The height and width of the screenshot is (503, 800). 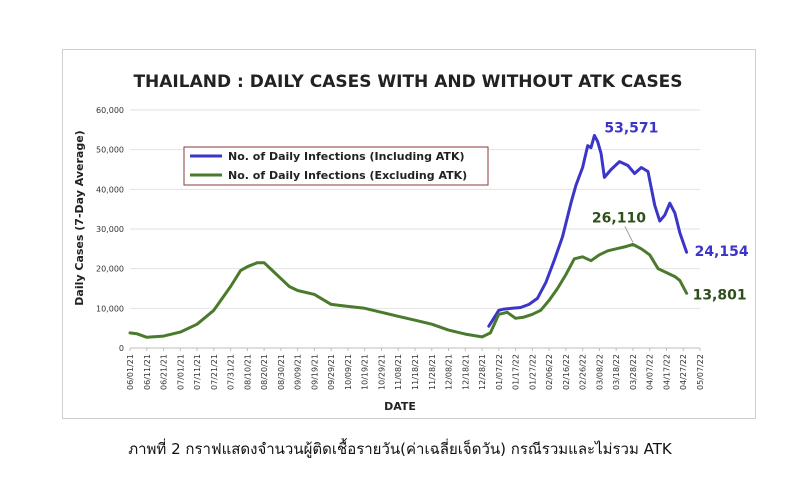 What do you see at coordinates (110, 308) in the screenshot?
I see `y-tick-label: 10,000` at bounding box center [110, 308].